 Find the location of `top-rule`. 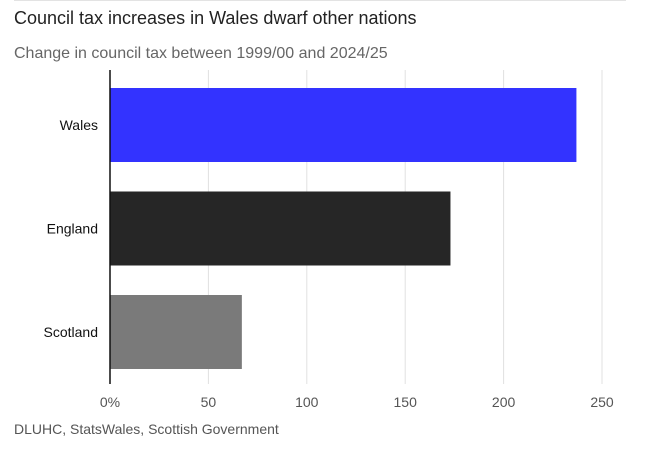

top-rule is located at coordinates (320, 0).